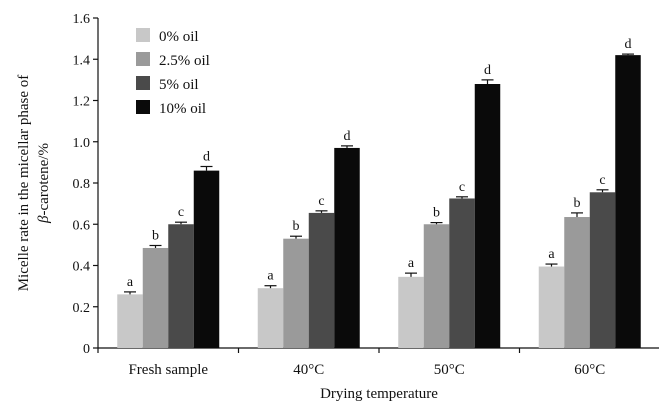  I want to click on y-tick-label: 1.4, so click(82, 60).